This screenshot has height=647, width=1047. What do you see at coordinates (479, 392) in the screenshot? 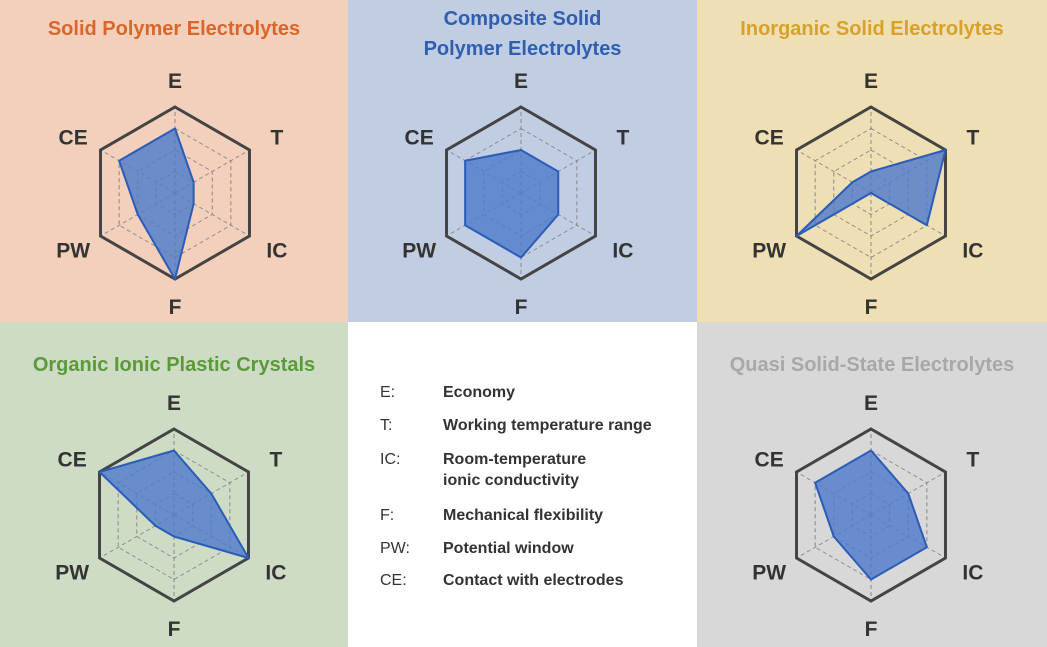
I see `legend-label: Economy` at bounding box center [479, 392].